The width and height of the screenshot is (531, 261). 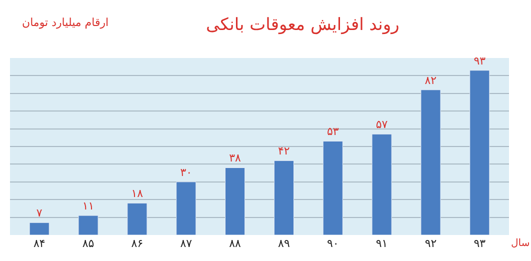 I want to click on data-label: ۷, so click(x=39, y=213).